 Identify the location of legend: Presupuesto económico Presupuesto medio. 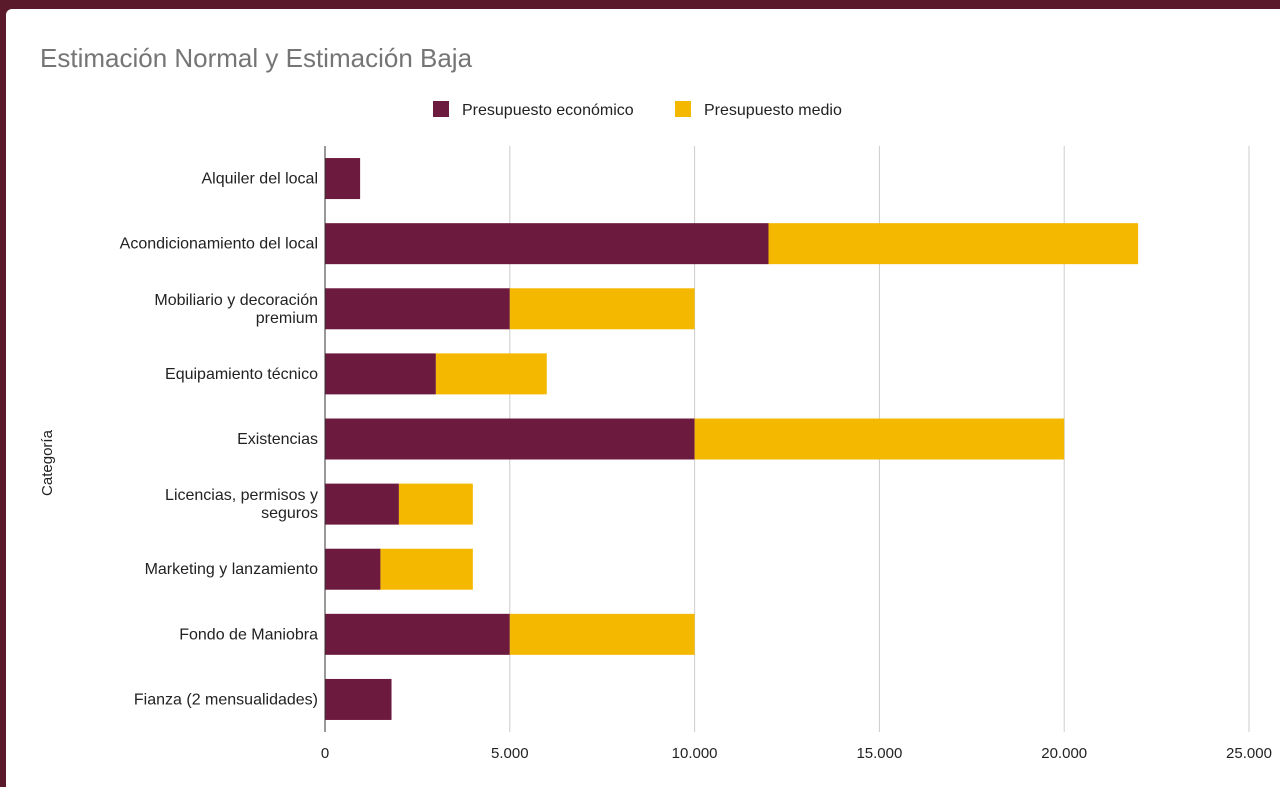
(637, 110).